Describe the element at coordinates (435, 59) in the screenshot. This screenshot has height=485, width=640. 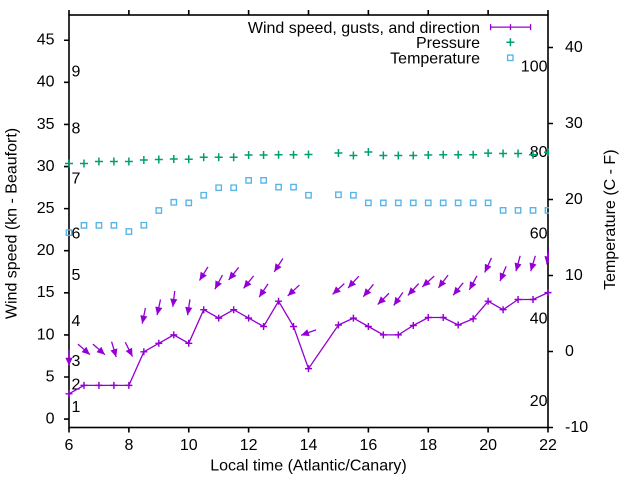
I see `svg-text: Temperature` at that location.